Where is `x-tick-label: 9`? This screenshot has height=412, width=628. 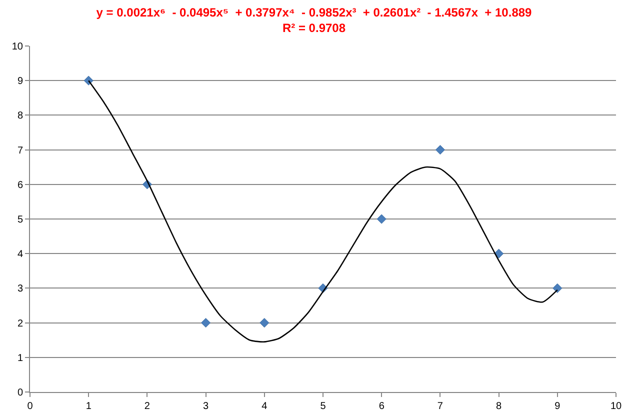 x-tick-label: 9 is located at coordinates (557, 406).